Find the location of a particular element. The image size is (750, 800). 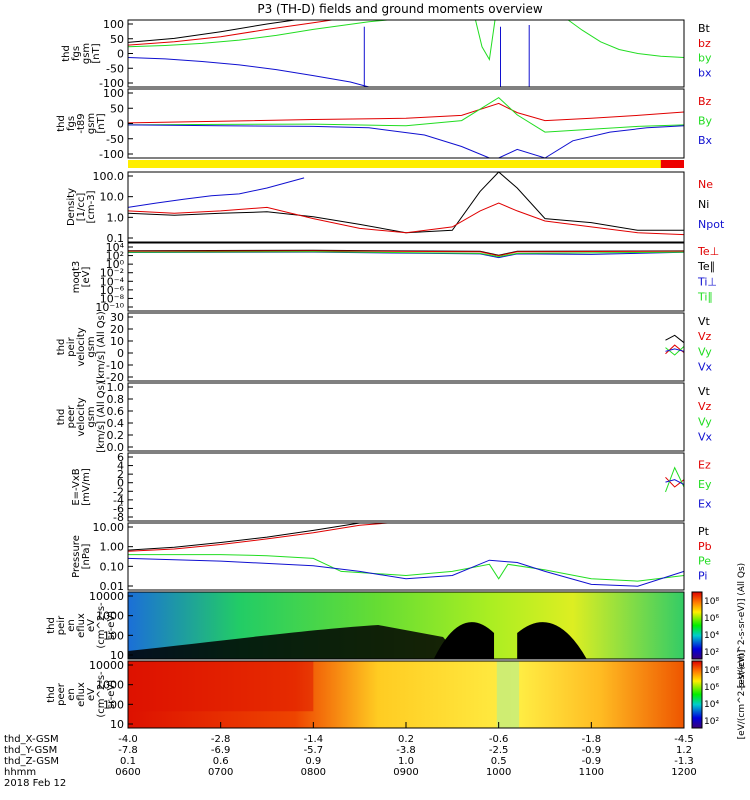

x-axis-value: 0.5 is located at coordinates (499, 761).